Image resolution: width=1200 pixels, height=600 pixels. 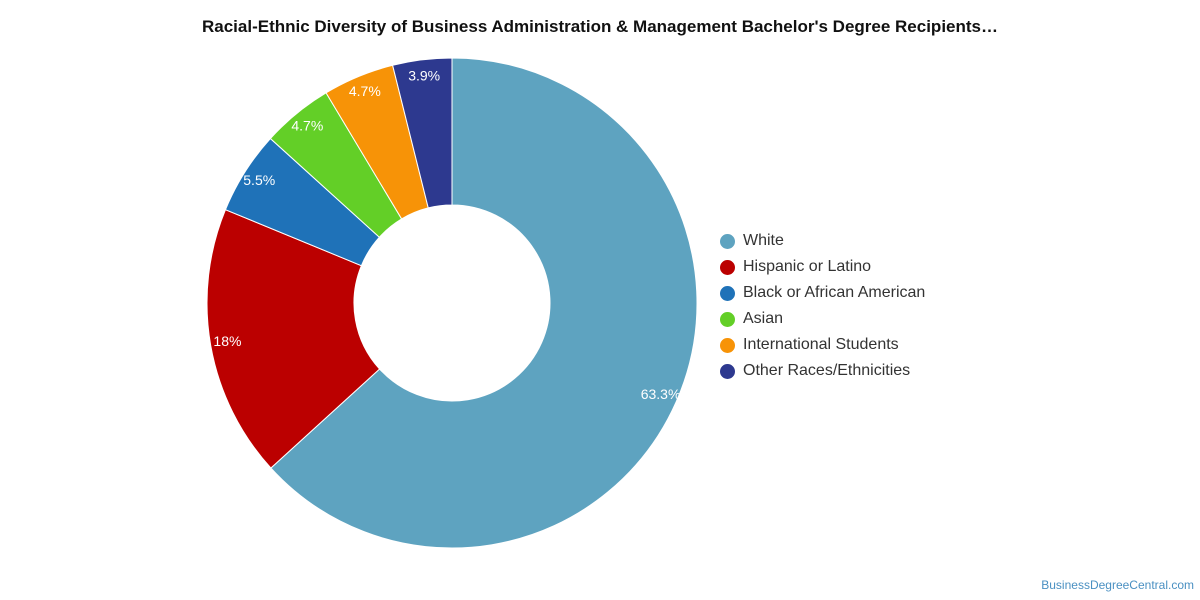 What do you see at coordinates (661, 394) in the screenshot?
I see `slice-label-white: 63.3%` at bounding box center [661, 394].